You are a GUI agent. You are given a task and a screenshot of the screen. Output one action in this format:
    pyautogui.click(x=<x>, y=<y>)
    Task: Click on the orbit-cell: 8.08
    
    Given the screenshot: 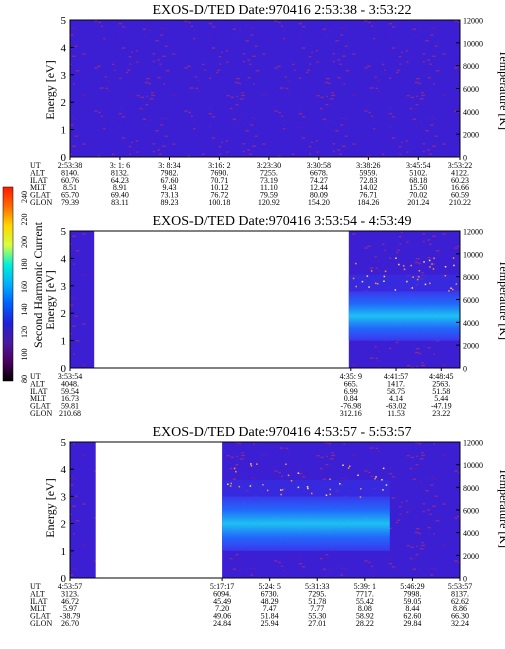 What is the action you would take?
    pyautogui.click(x=365, y=608)
    